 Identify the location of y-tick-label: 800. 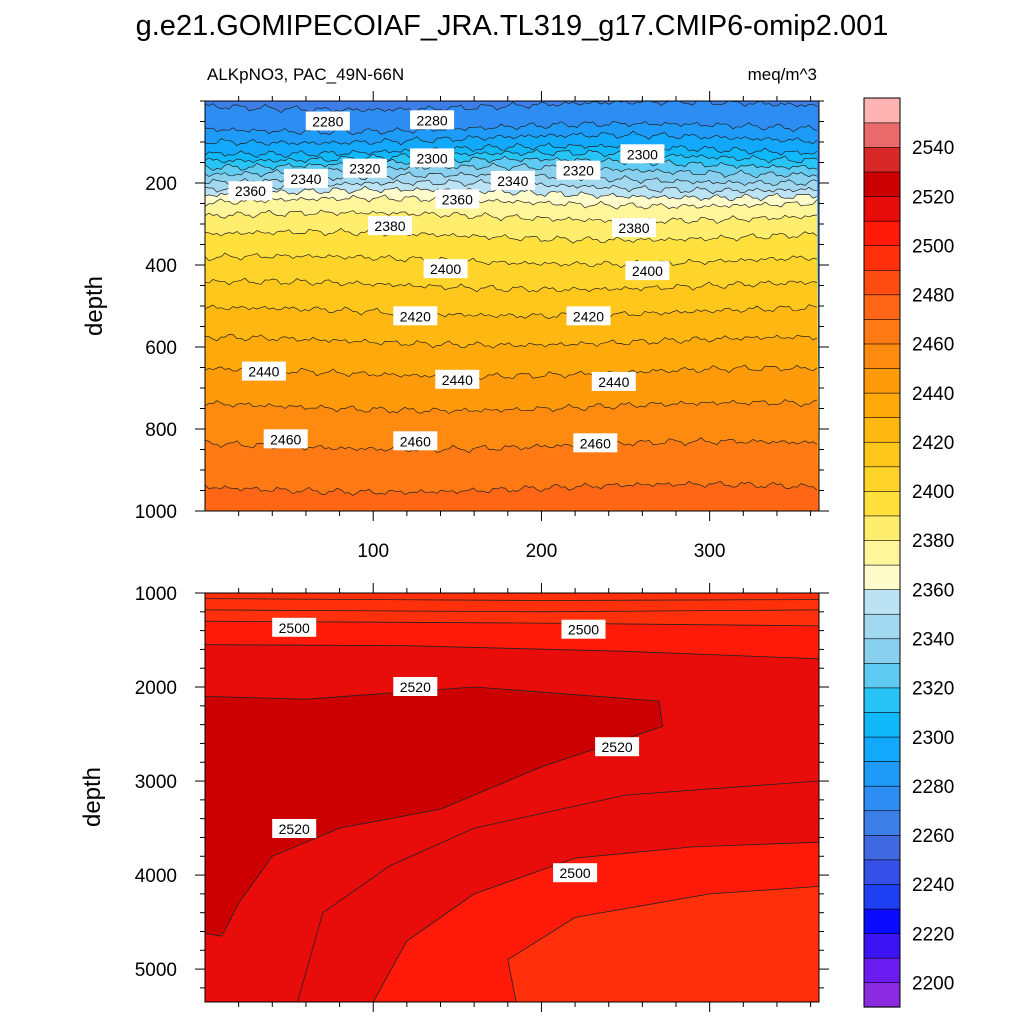
(161, 430).